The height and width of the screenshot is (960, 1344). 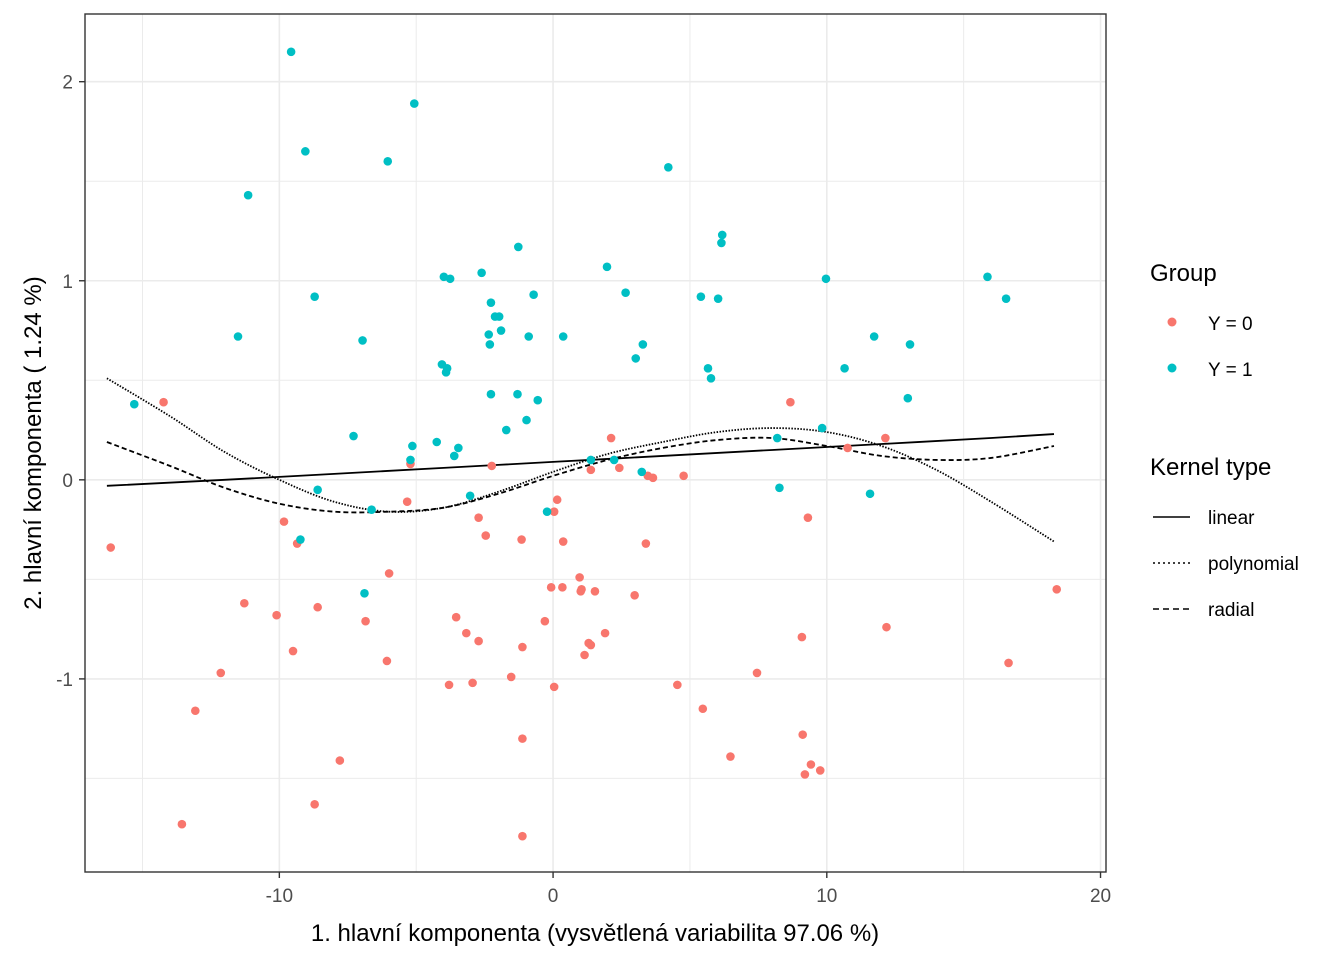 I want to click on y-tick-label: 0, so click(x=67, y=481).